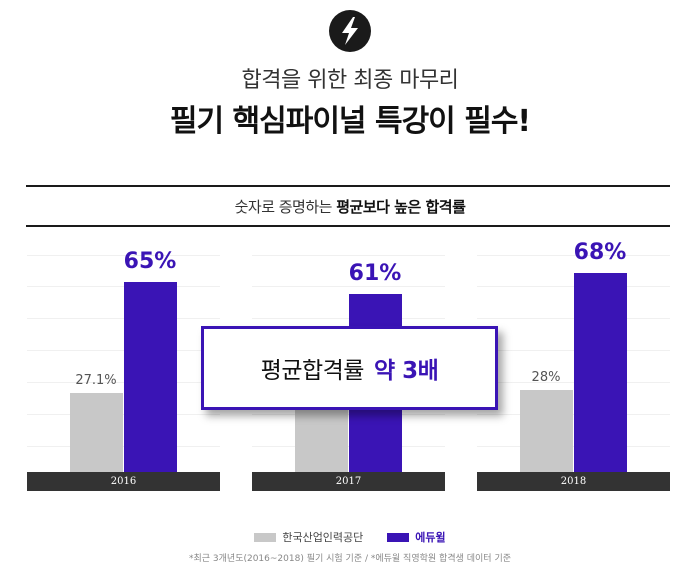 The width and height of the screenshot is (700, 572). I want to click on x-tick-label-2017: 2017, so click(348, 481).